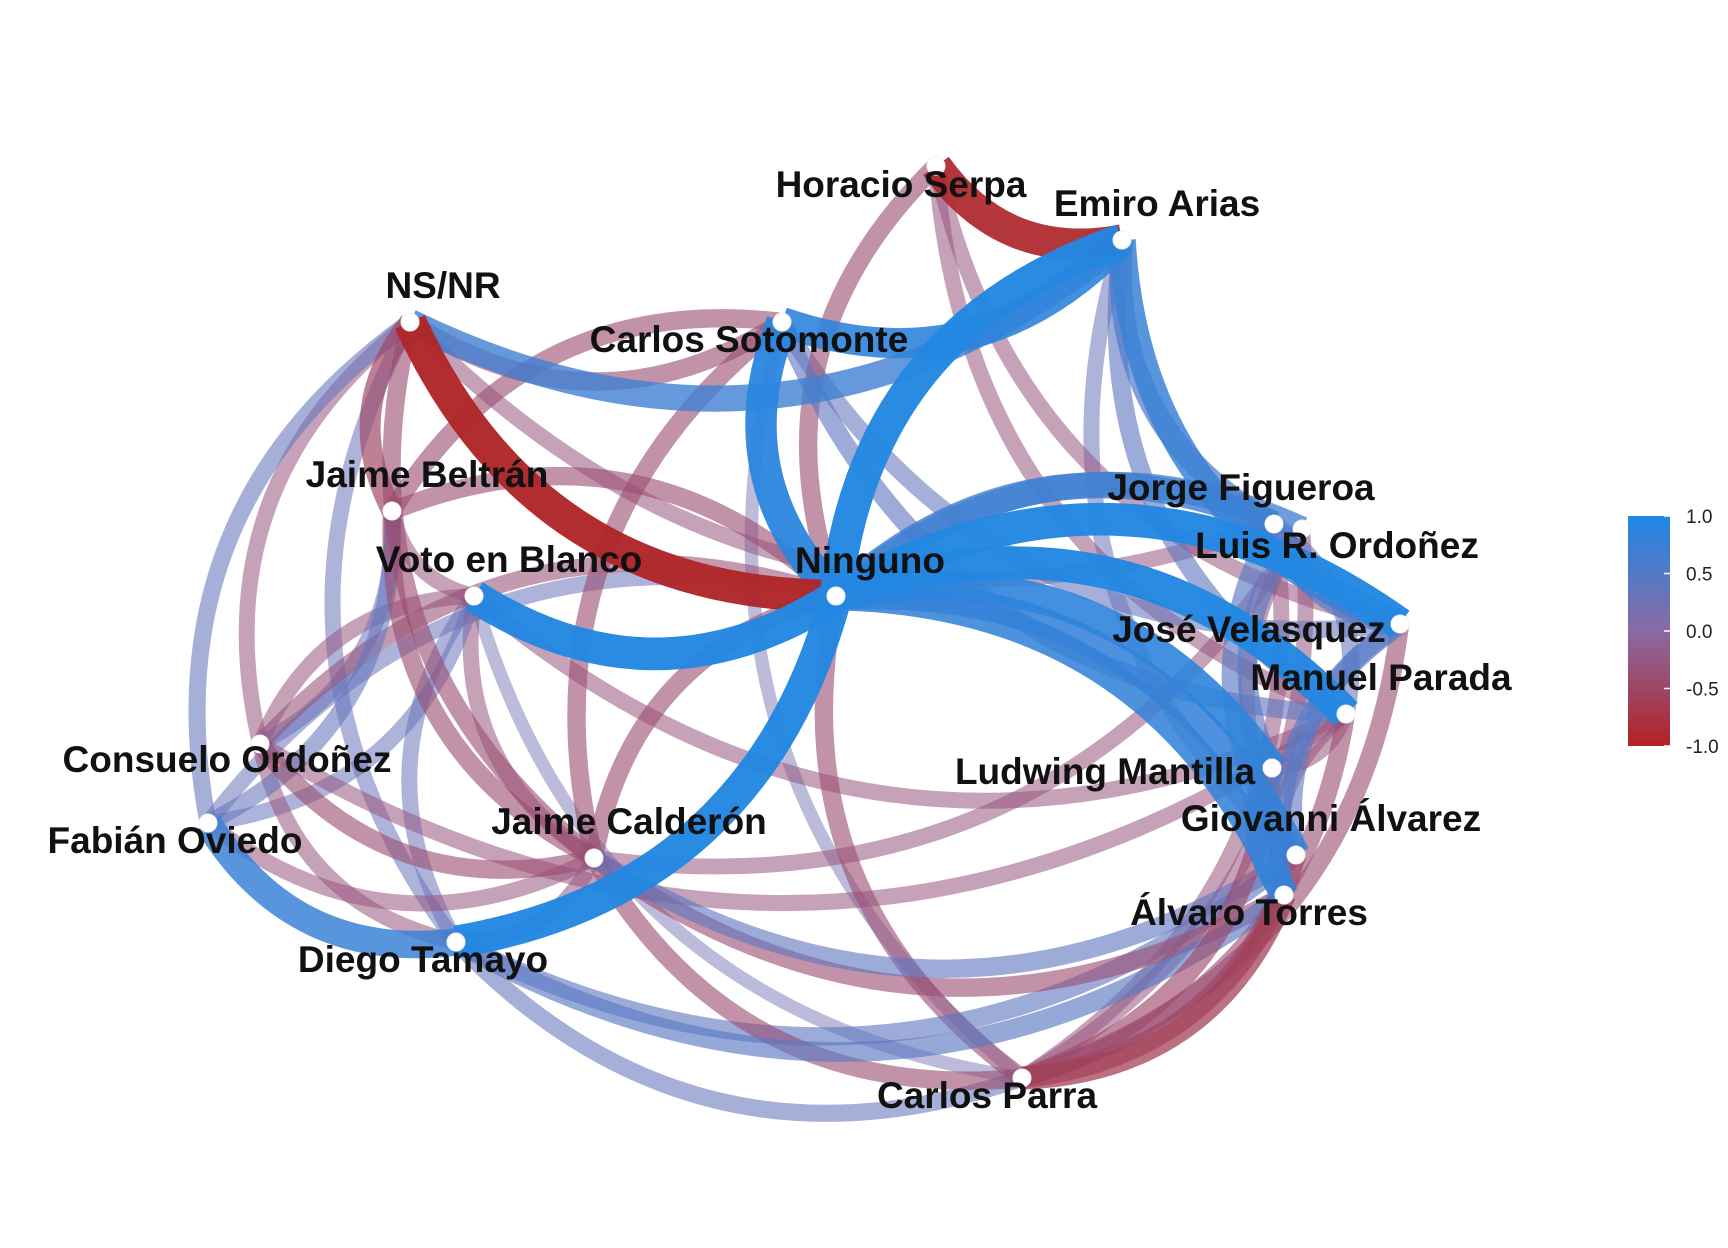  I want to click on edge-consuelo_ordonez-manuel_parada, so click(803, 809).